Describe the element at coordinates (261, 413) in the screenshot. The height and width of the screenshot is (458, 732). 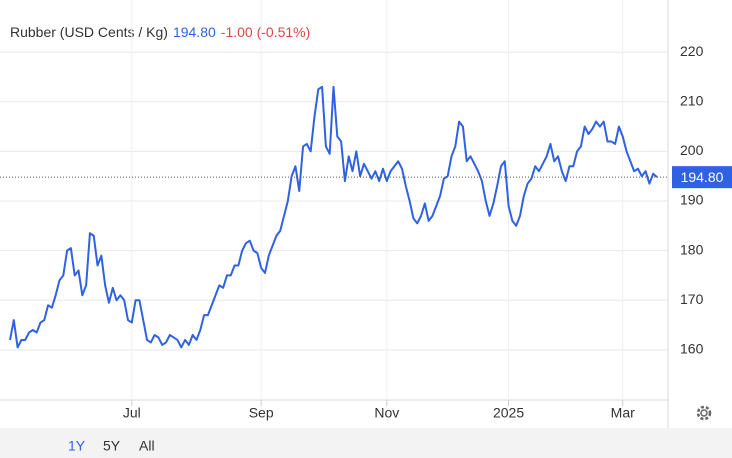
I see `x-tick-label: Sep` at that location.